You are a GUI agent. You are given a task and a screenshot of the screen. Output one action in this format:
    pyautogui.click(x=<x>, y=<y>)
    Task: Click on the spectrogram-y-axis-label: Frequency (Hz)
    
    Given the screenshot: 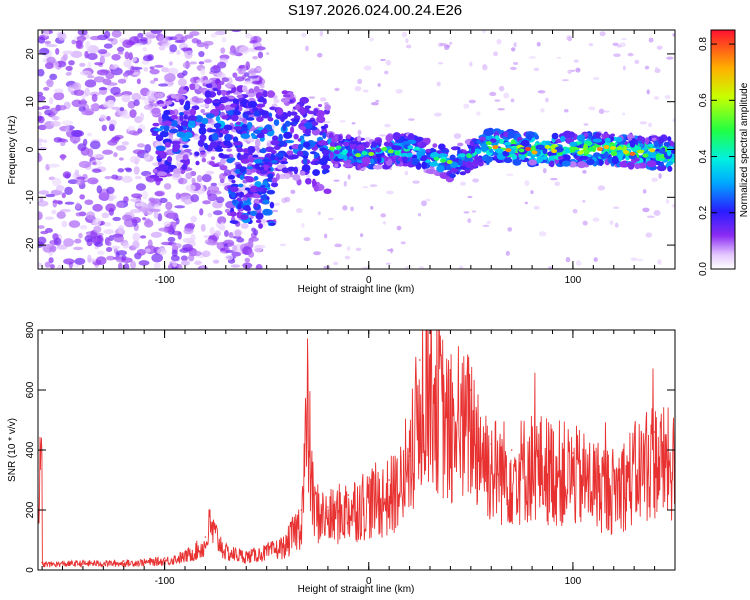 What is the action you would take?
    pyautogui.click(x=12, y=150)
    